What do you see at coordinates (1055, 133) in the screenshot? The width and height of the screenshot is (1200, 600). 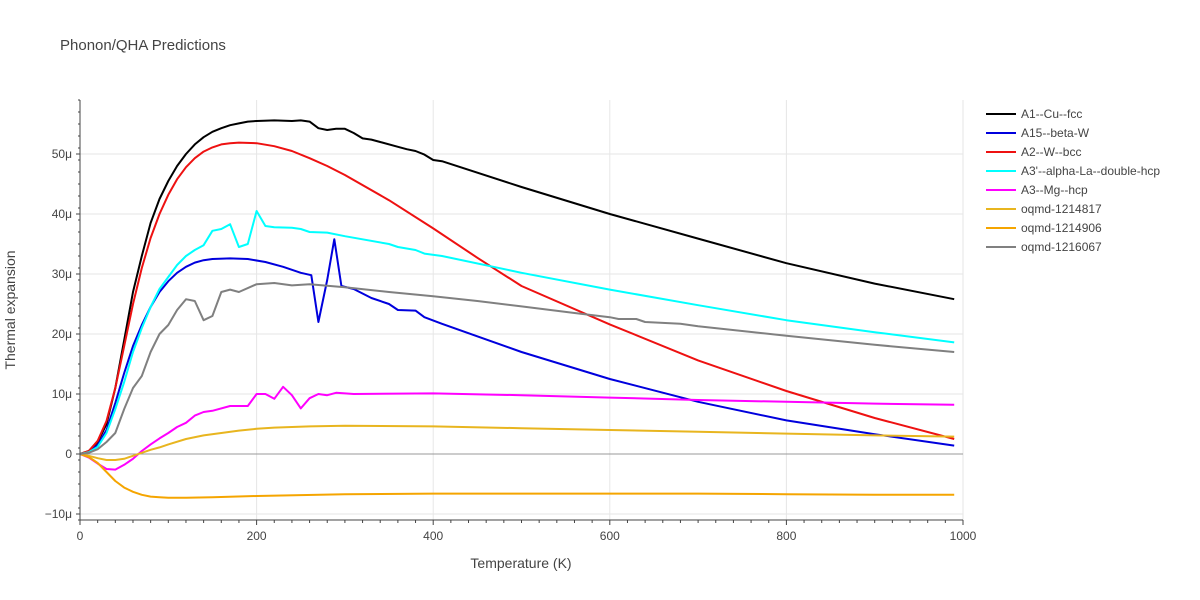 I see `legend-label: A15--beta-W` at bounding box center [1055, 133].